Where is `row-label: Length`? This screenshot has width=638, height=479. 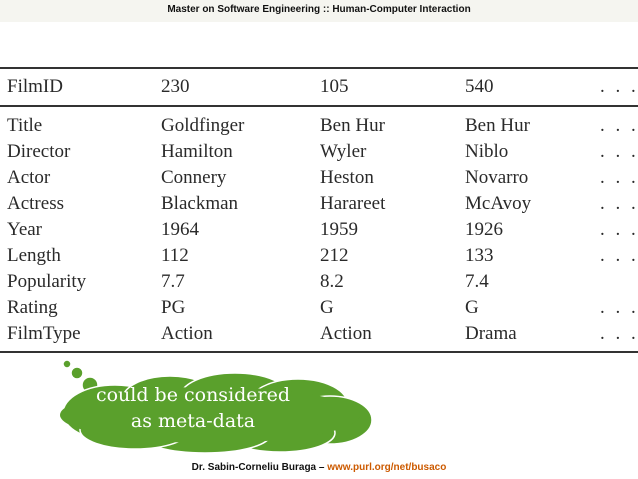 row-label: Length is located at coordinates (34, 255).